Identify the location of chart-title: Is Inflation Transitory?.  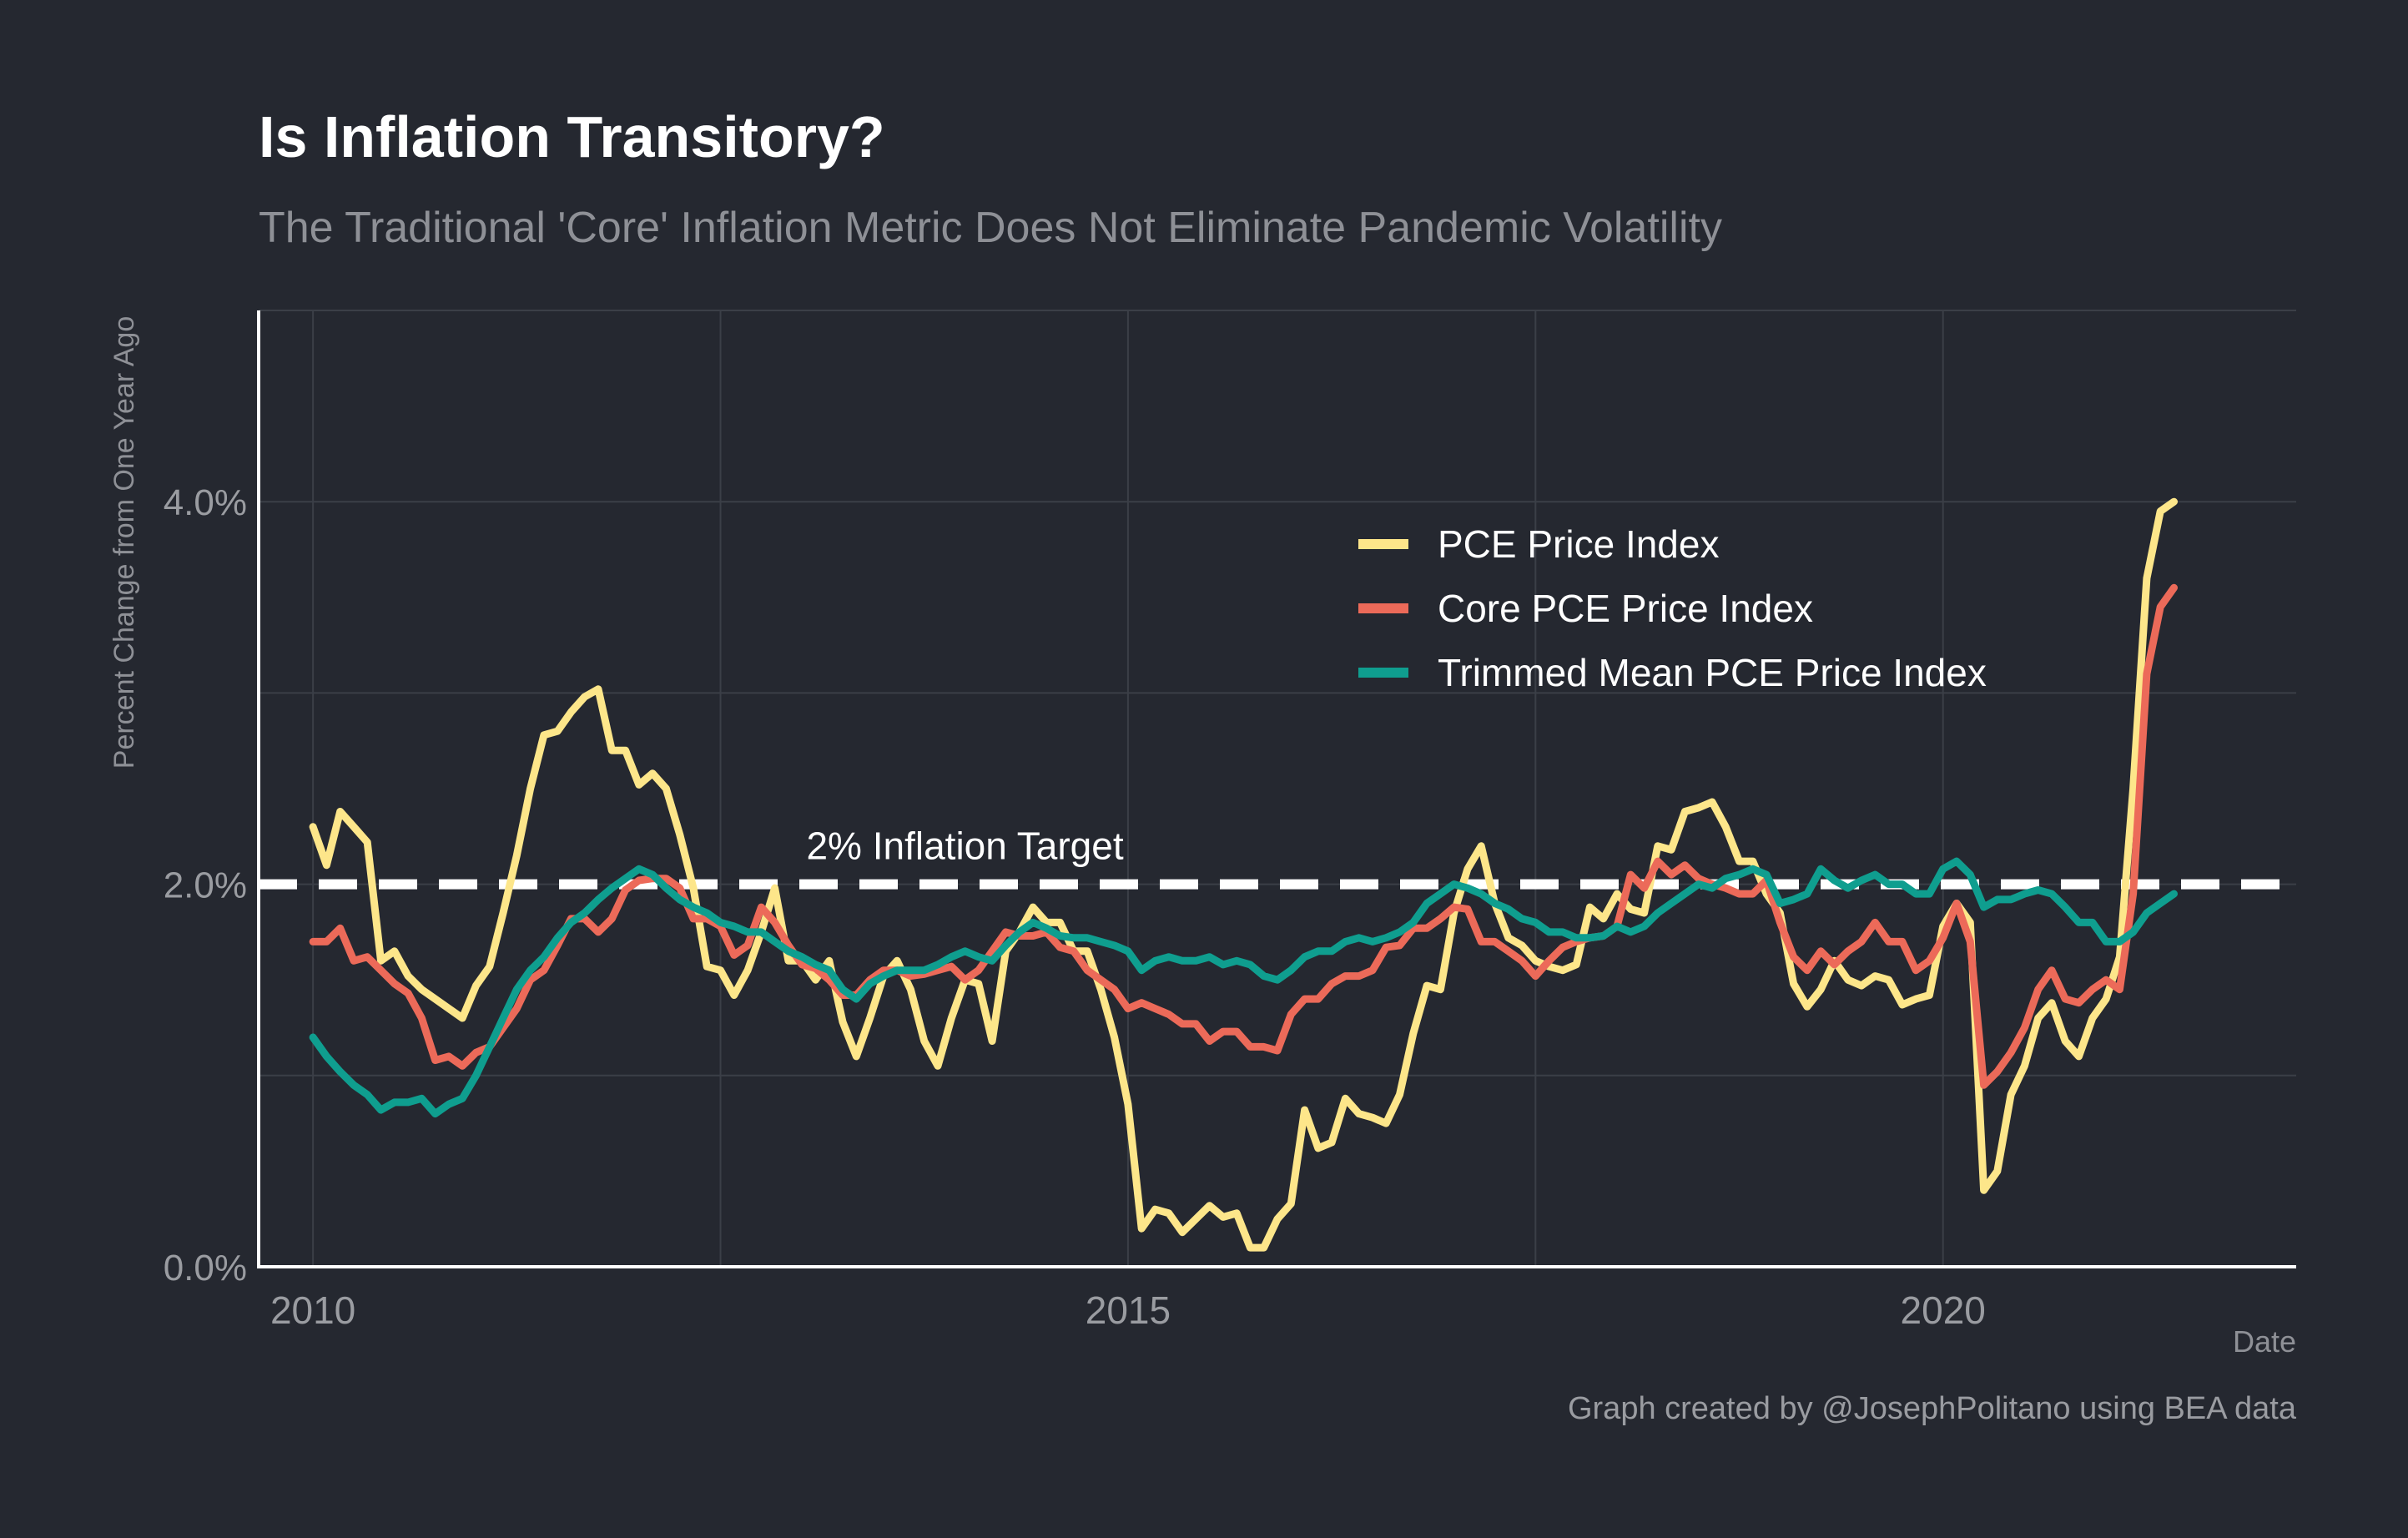
(572, 136).